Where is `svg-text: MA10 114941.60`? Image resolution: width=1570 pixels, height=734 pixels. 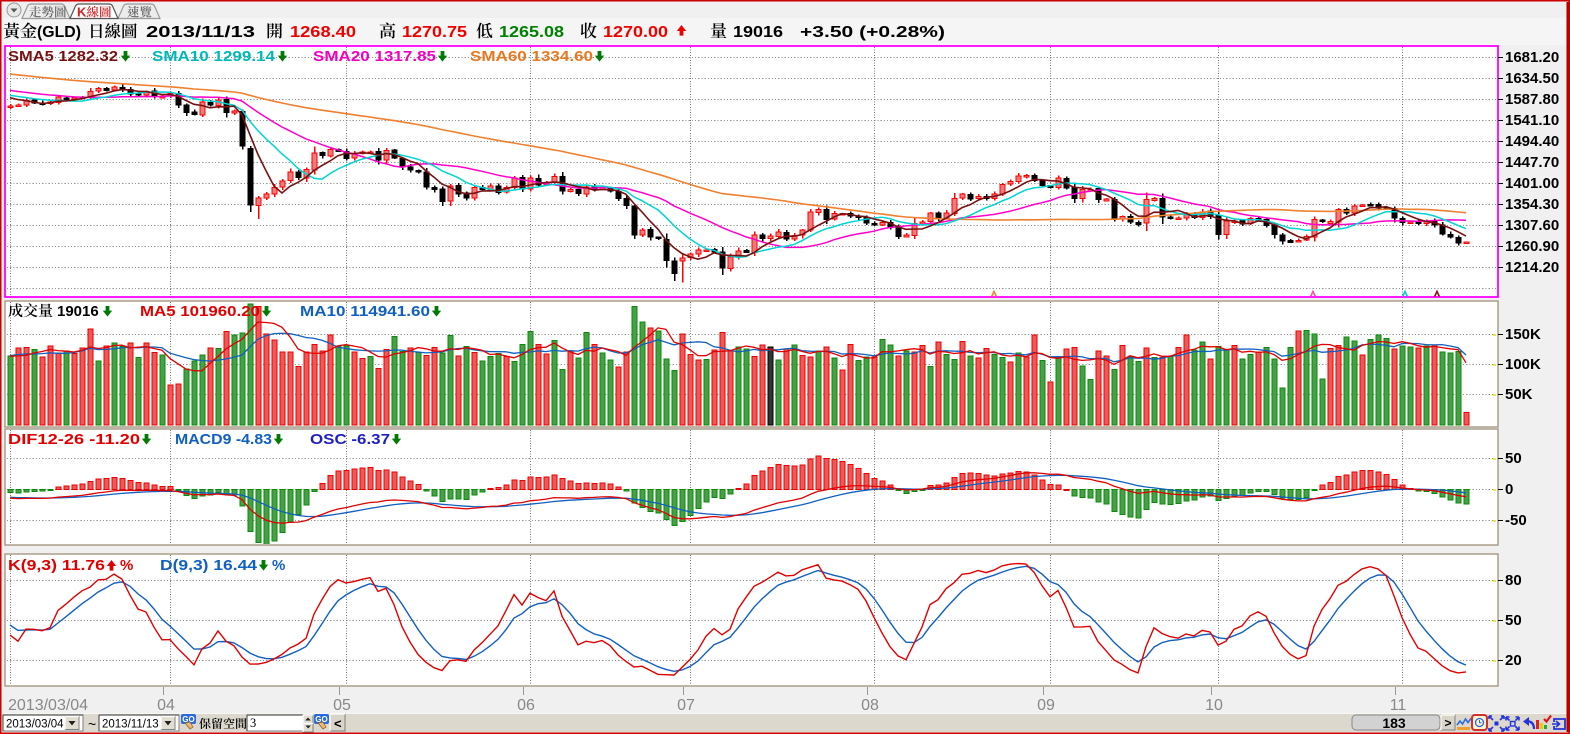
svg-text: MA10 114941.60 is located at coordinates (365, 311).